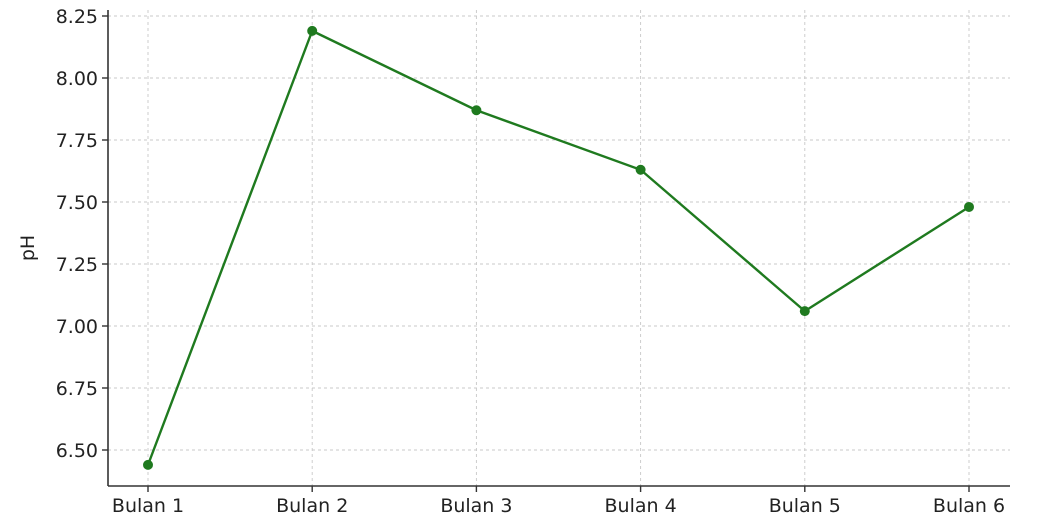 This screenshot has width=1039, height=515. What do you see at coordinates (77, 451) in the screenshot?
I see `y-tick-label: 6.50` at bounding box center [77, 451].